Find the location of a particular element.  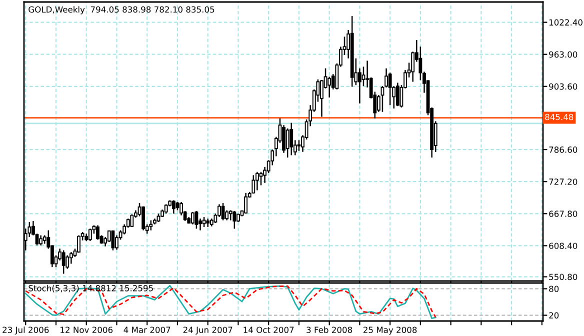

ref-line-label: 845.48 is located at coordinates (559, 117).